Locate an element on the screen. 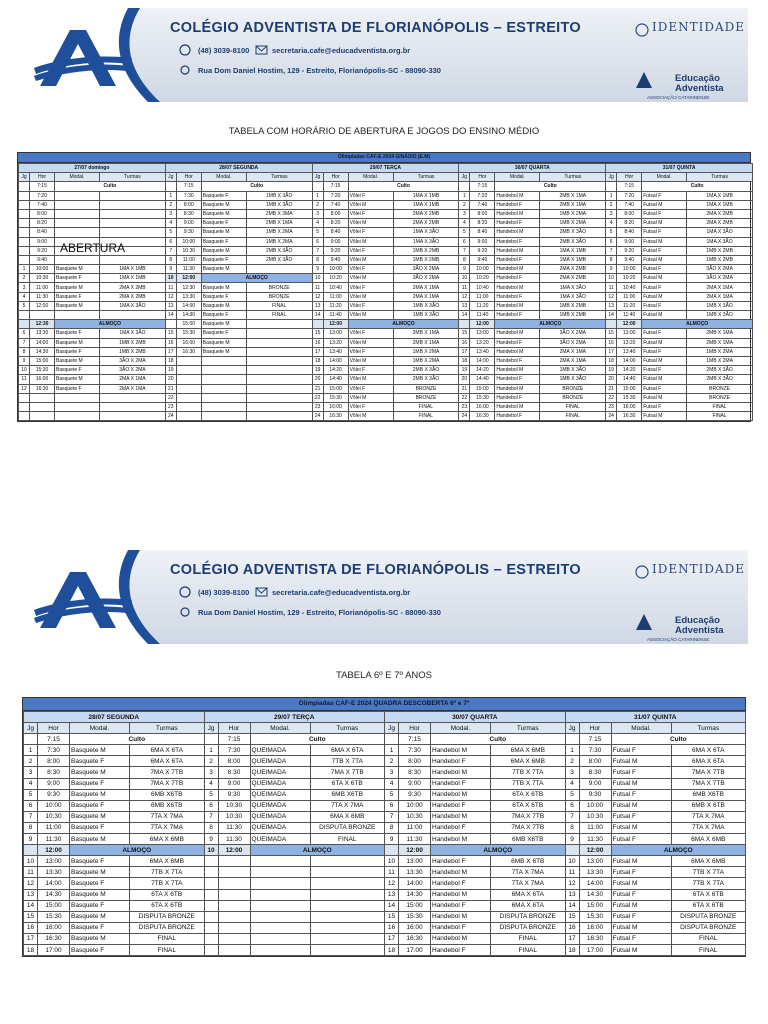 The image size is (768, 1024). cell: 22 is located at coordinates (464, 397).